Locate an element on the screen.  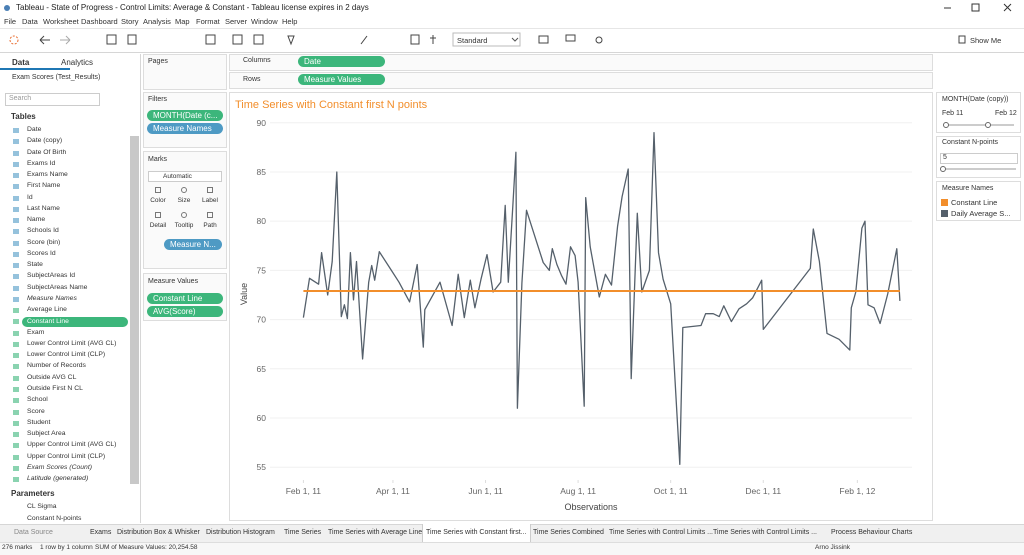
field: Date (copy) is located at coordinates (44, 140).